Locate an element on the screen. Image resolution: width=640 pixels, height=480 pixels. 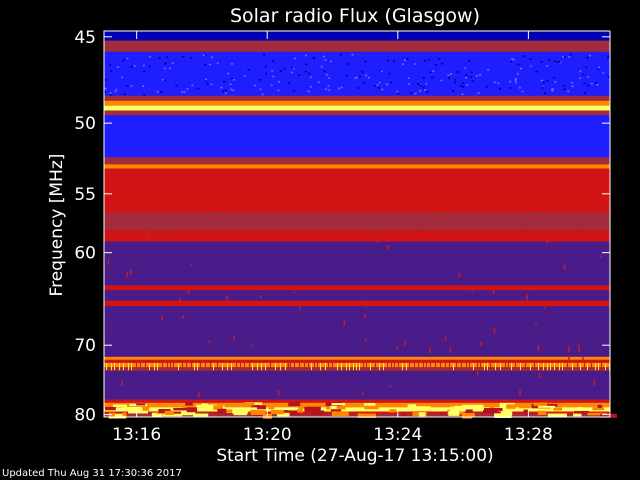
y-tick-label: 60 is located at coordinates (85, 254).